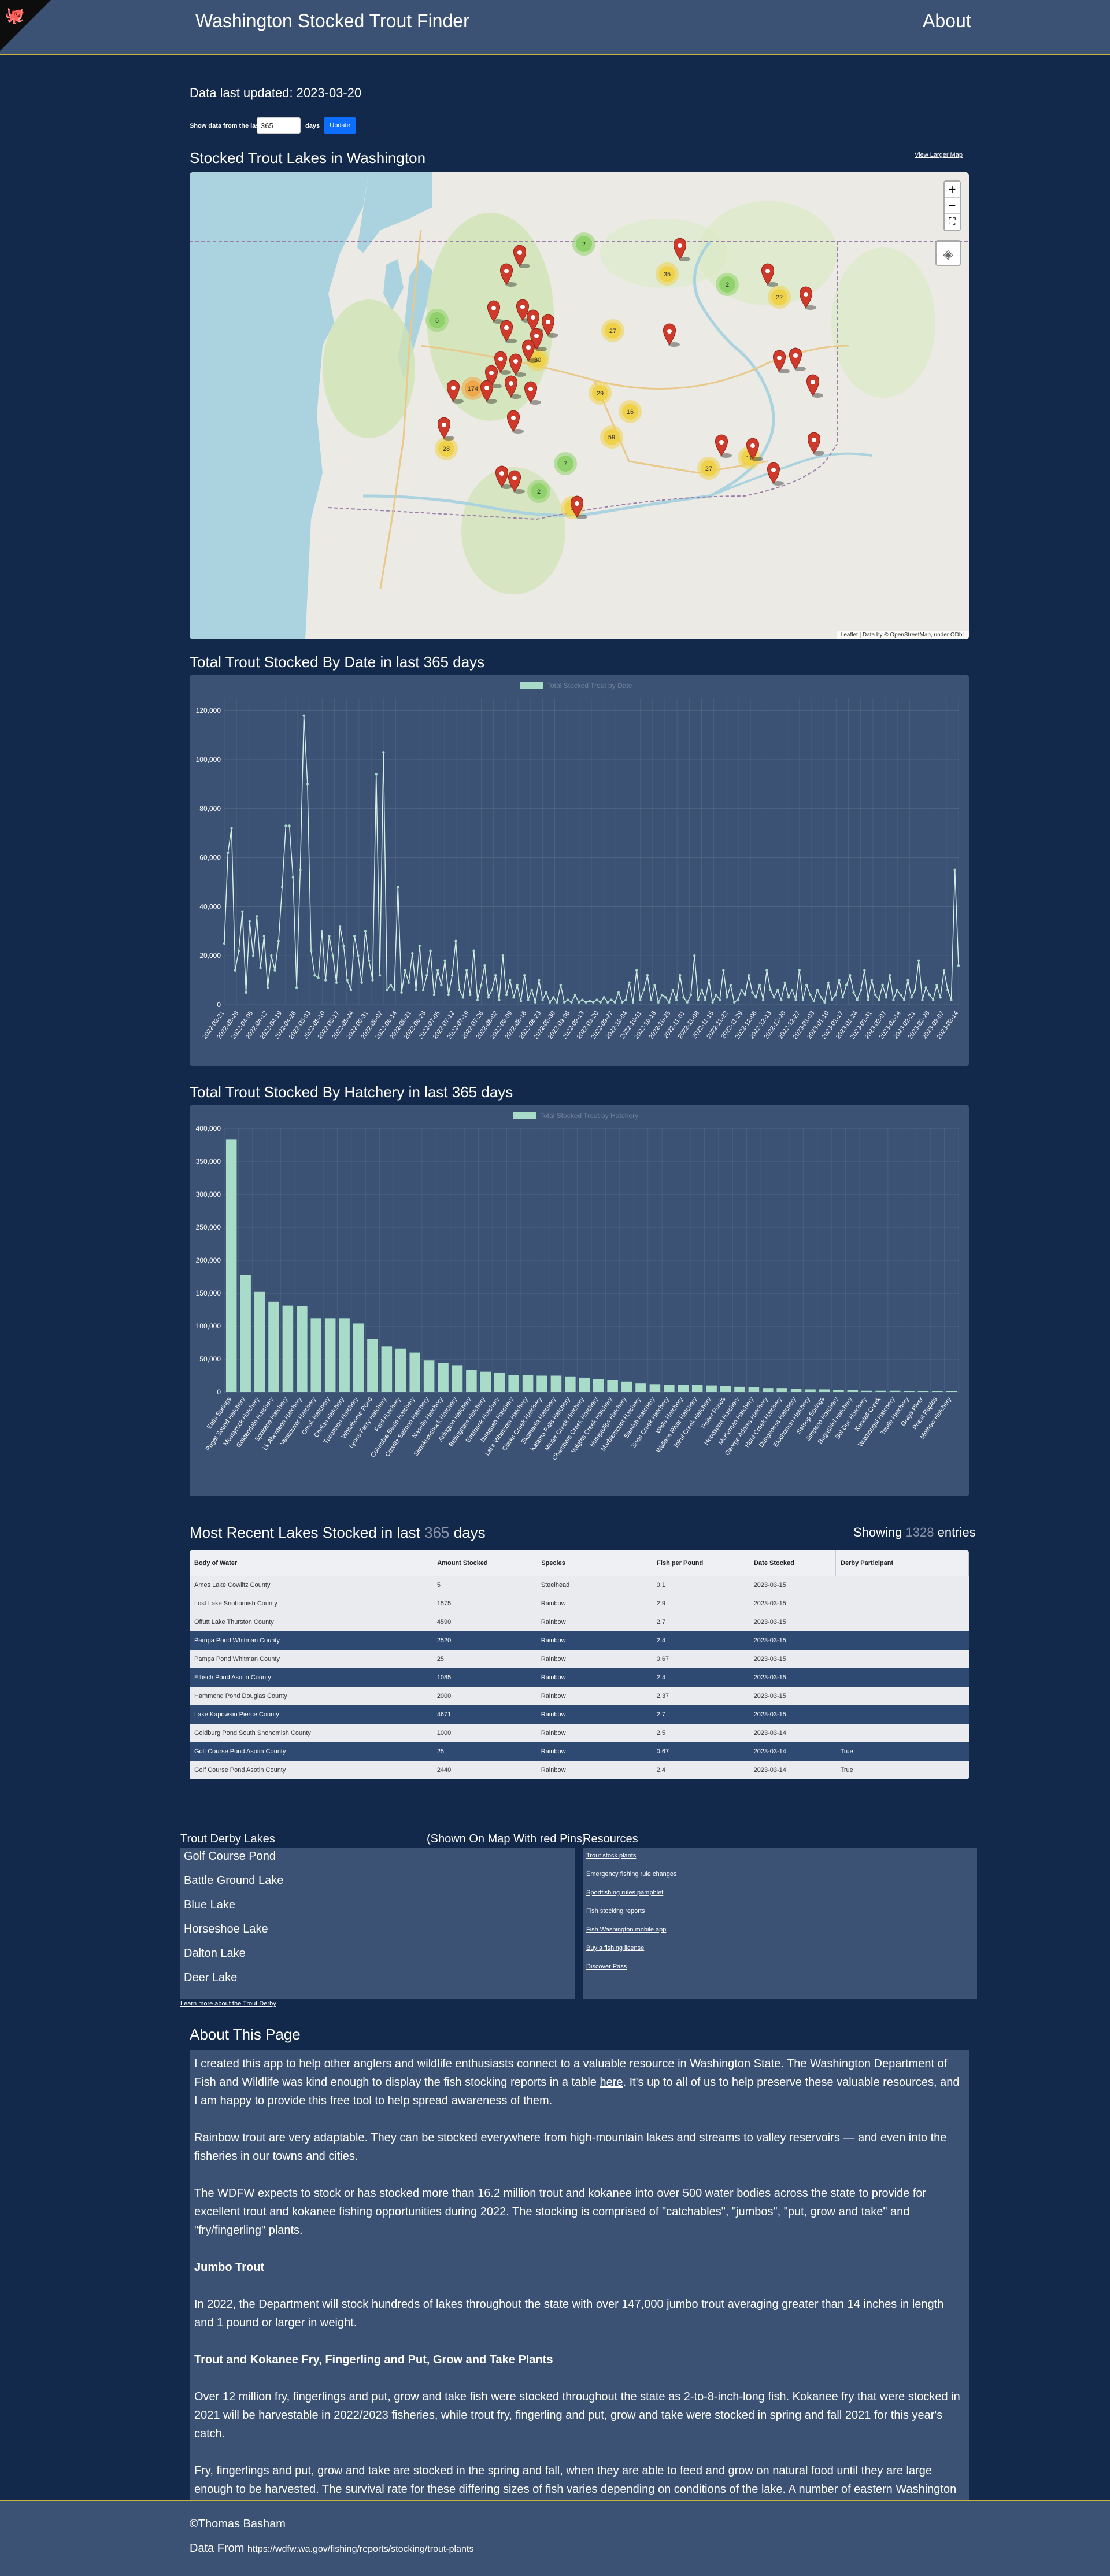  Describe the element at coordinates (611, 437) in the screenshot. I see `marker-cluster: 59` at that location.